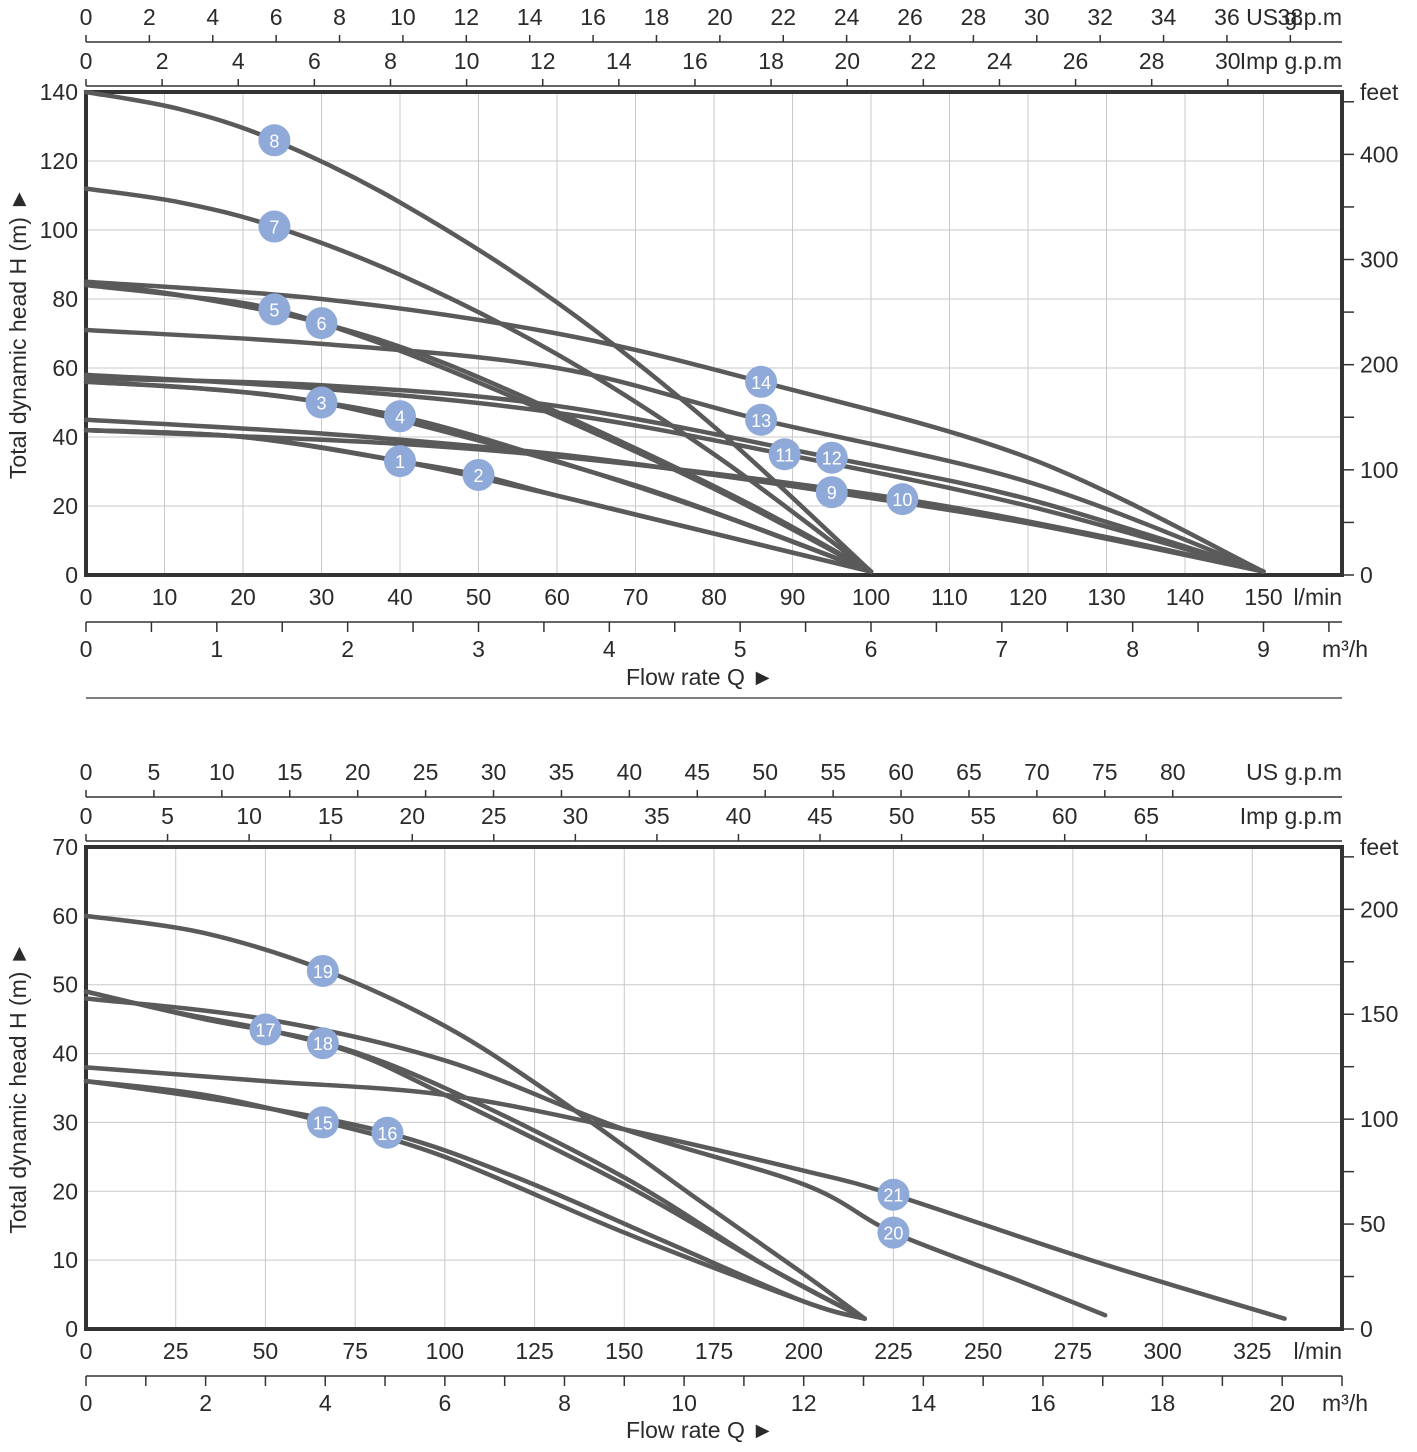 The width and height of the screenshot is (1417, 1452). What do you see at coordinates (1379, 260) in the screenshot?
I see `feet-tick-label: 300` at bounding box center [1379, 260].